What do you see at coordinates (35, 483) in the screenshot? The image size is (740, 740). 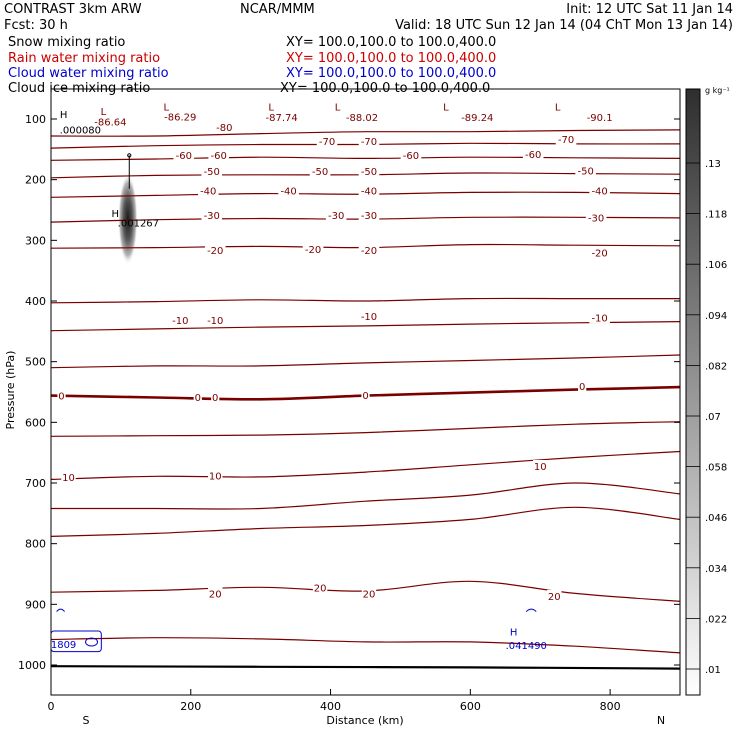 I see `y-tick-label: 700` at bounding box center [35, 483].